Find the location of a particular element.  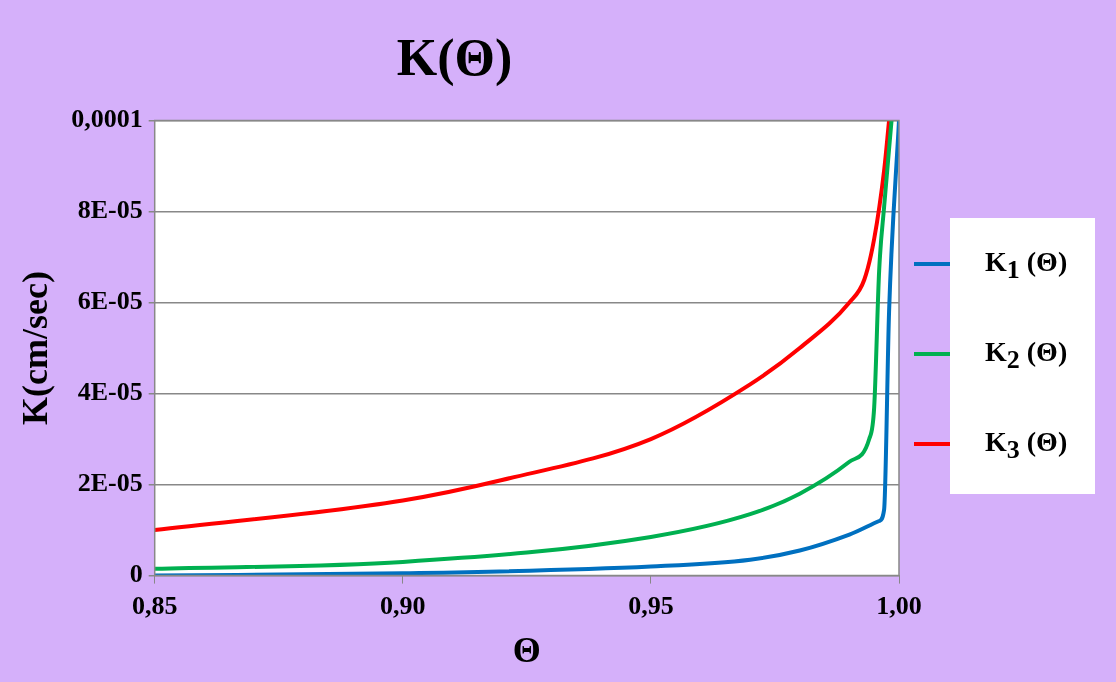

x-axis-title: Θ is located at coordinates (526, 649).